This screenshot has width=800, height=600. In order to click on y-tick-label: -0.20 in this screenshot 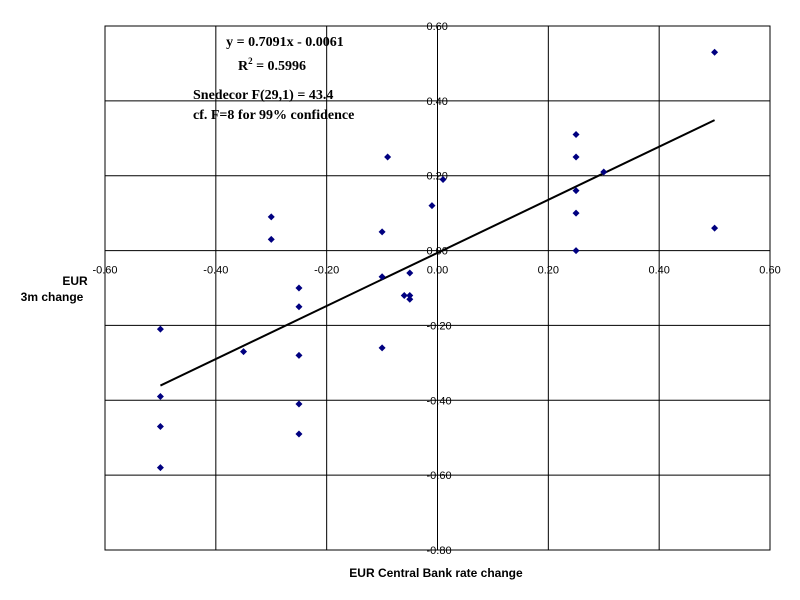, I will do `click(439, 326)`.